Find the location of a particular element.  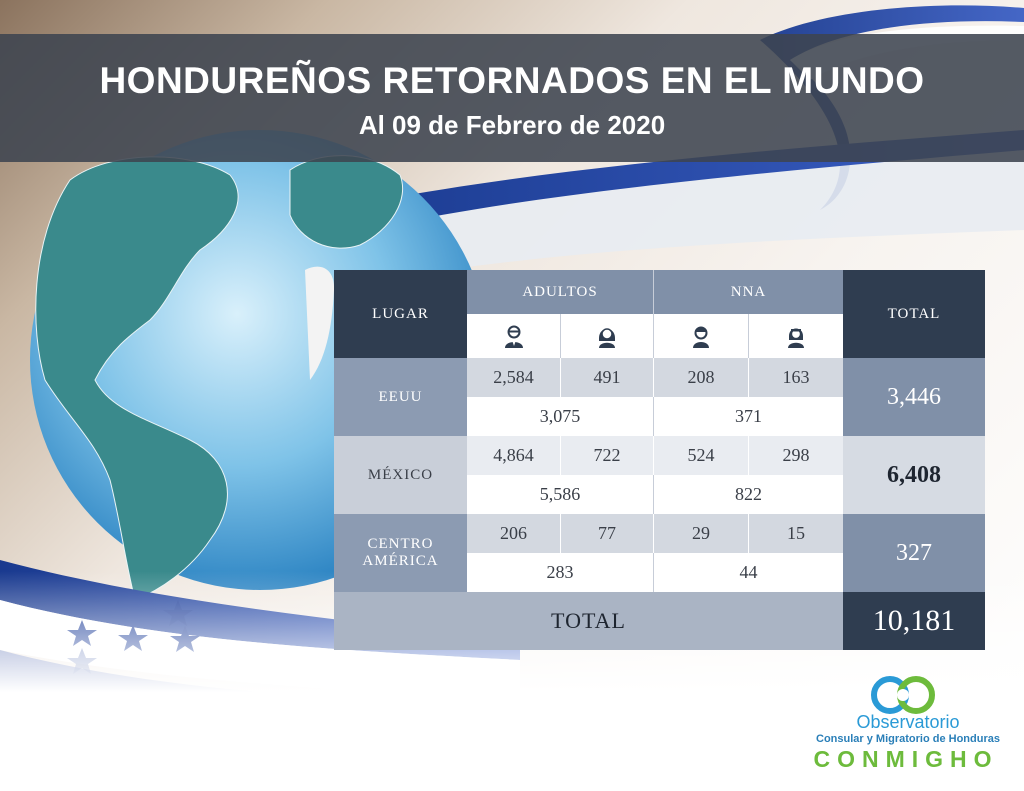

cell-subtotal: 822 is located at coordinates (748, 494).